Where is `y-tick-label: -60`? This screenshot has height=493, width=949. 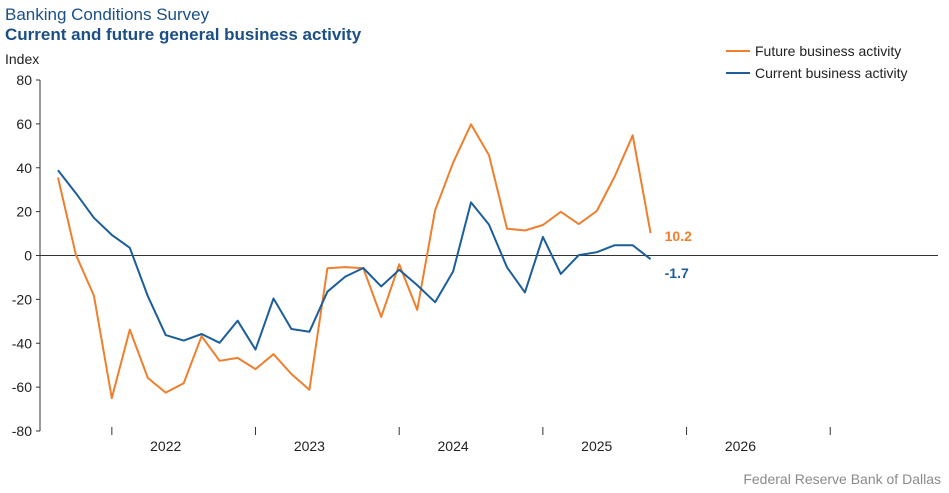 y-tick-label: -60 is located at coordinates (22, 387).